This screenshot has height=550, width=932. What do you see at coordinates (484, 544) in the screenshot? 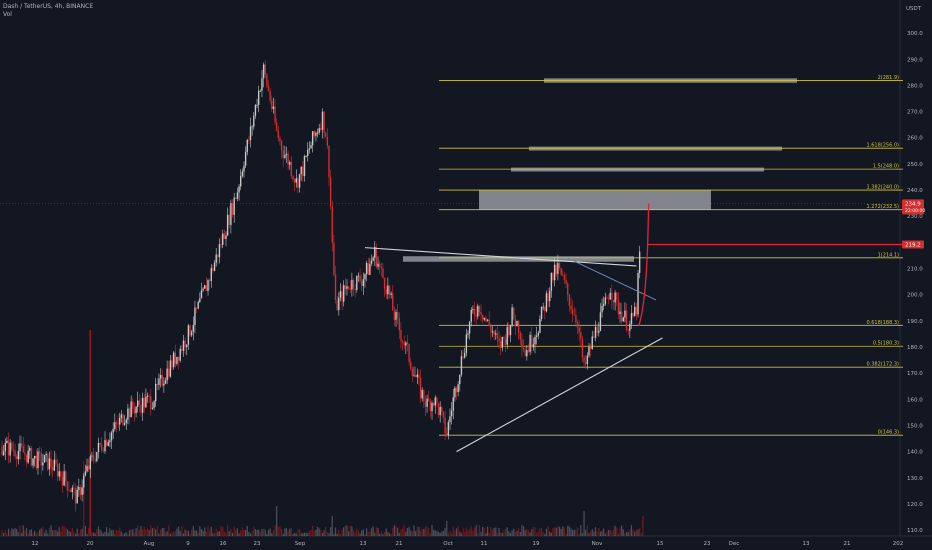
I see `x-tick-label: 11` at bounding box center [484, 544].